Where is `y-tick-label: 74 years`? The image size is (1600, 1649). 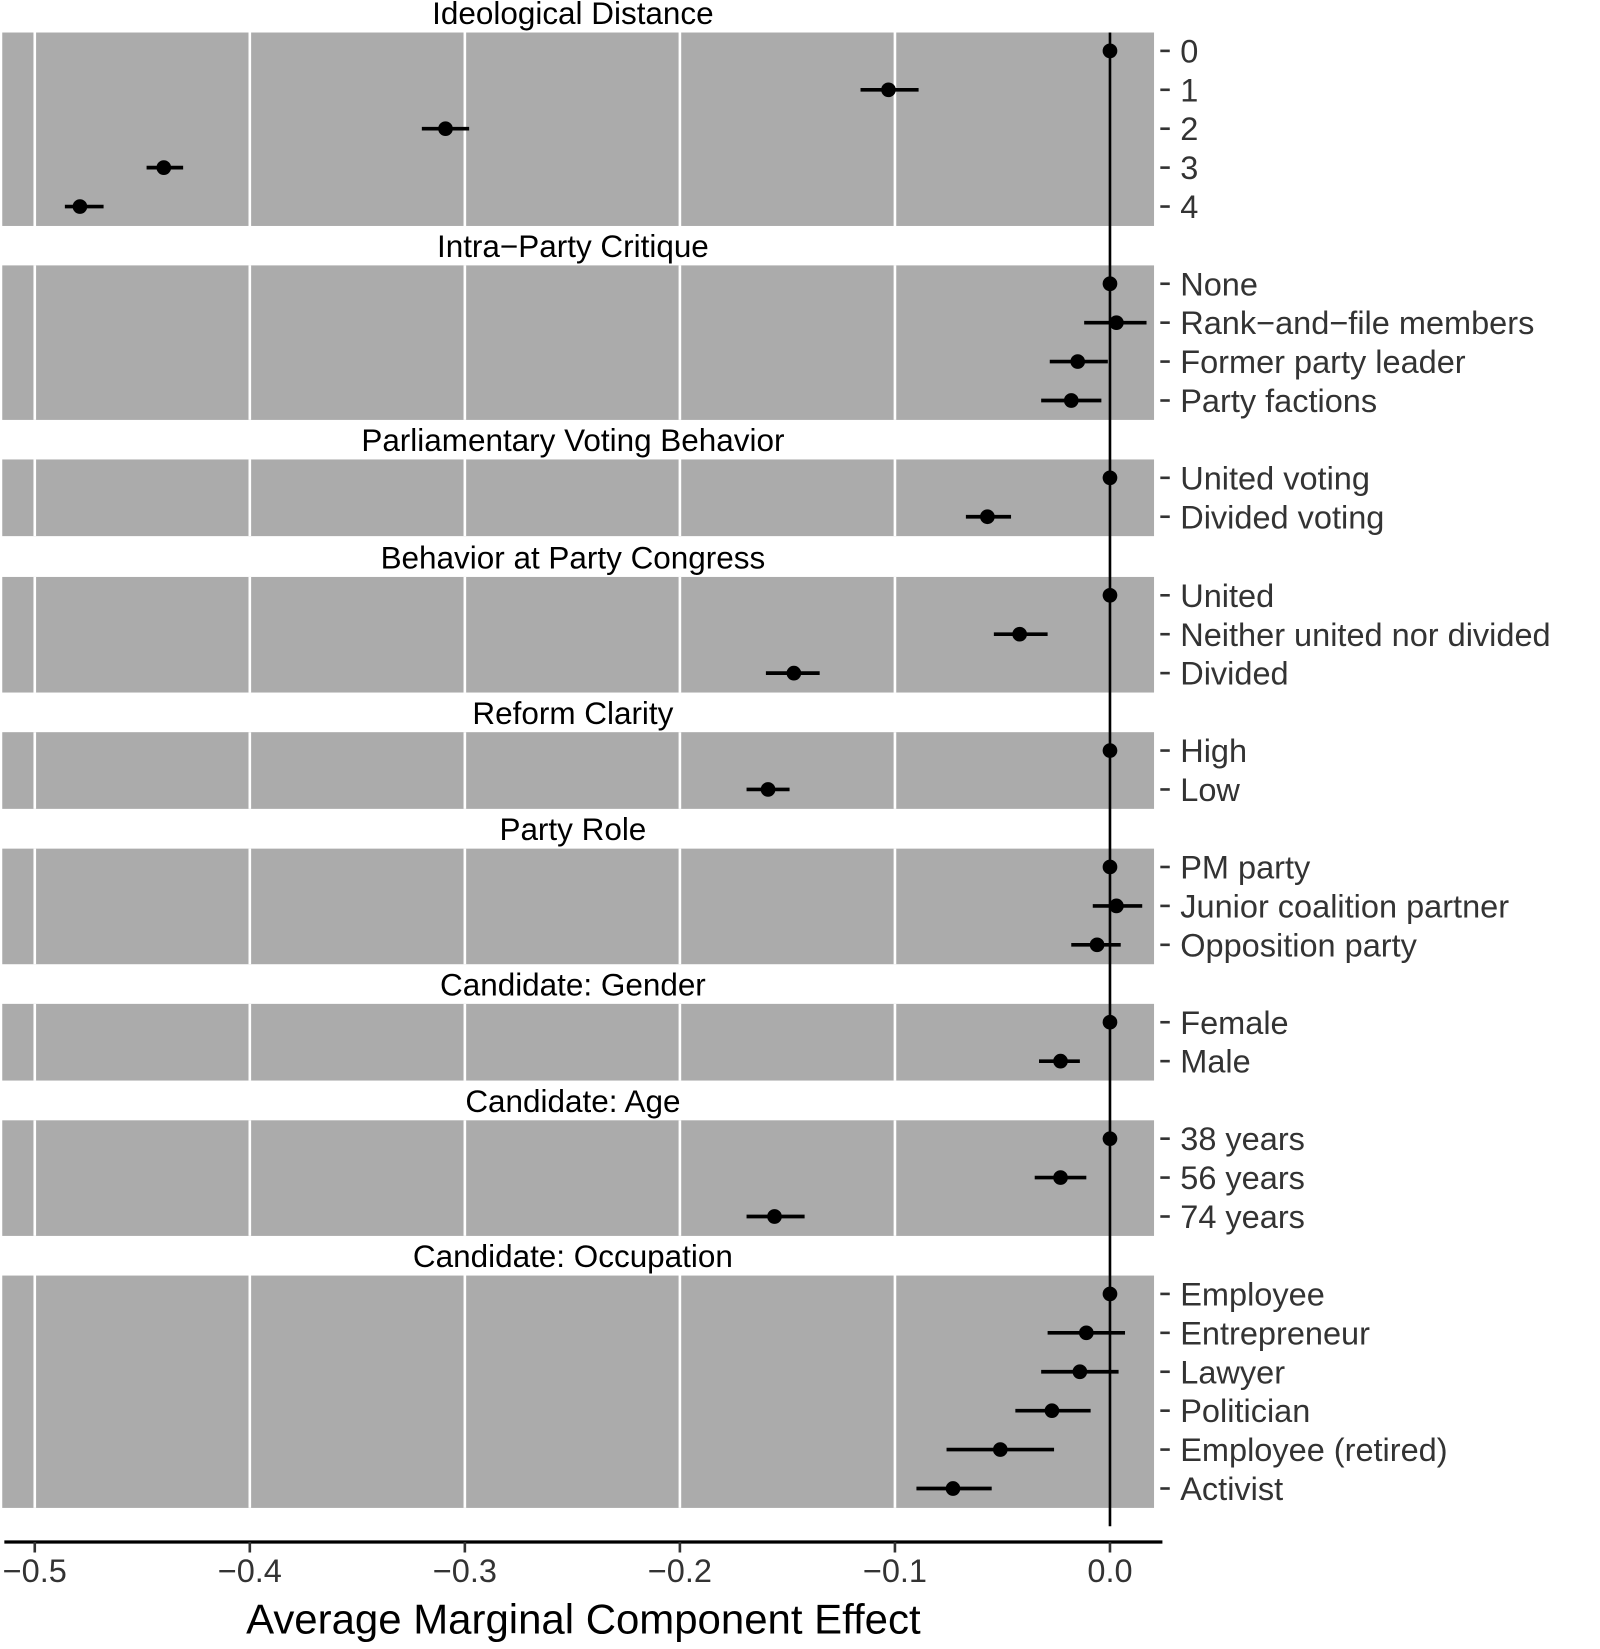
y-tick-label: 74 years is located at coordinates (1242, 1217).